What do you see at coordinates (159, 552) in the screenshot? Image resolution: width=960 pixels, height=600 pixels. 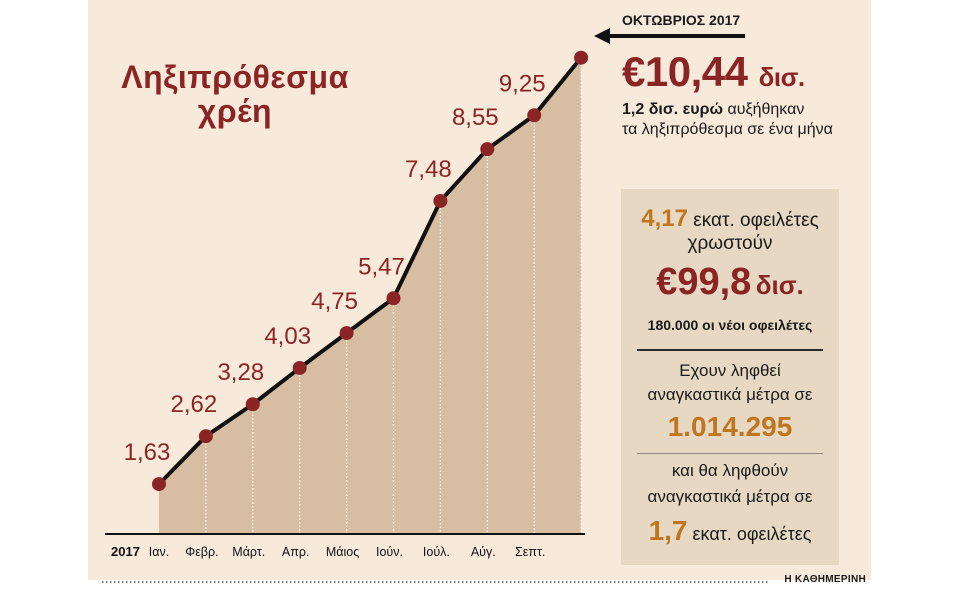 I see `x-tick-label: Ιαν.` at bounding box center [159, 552].